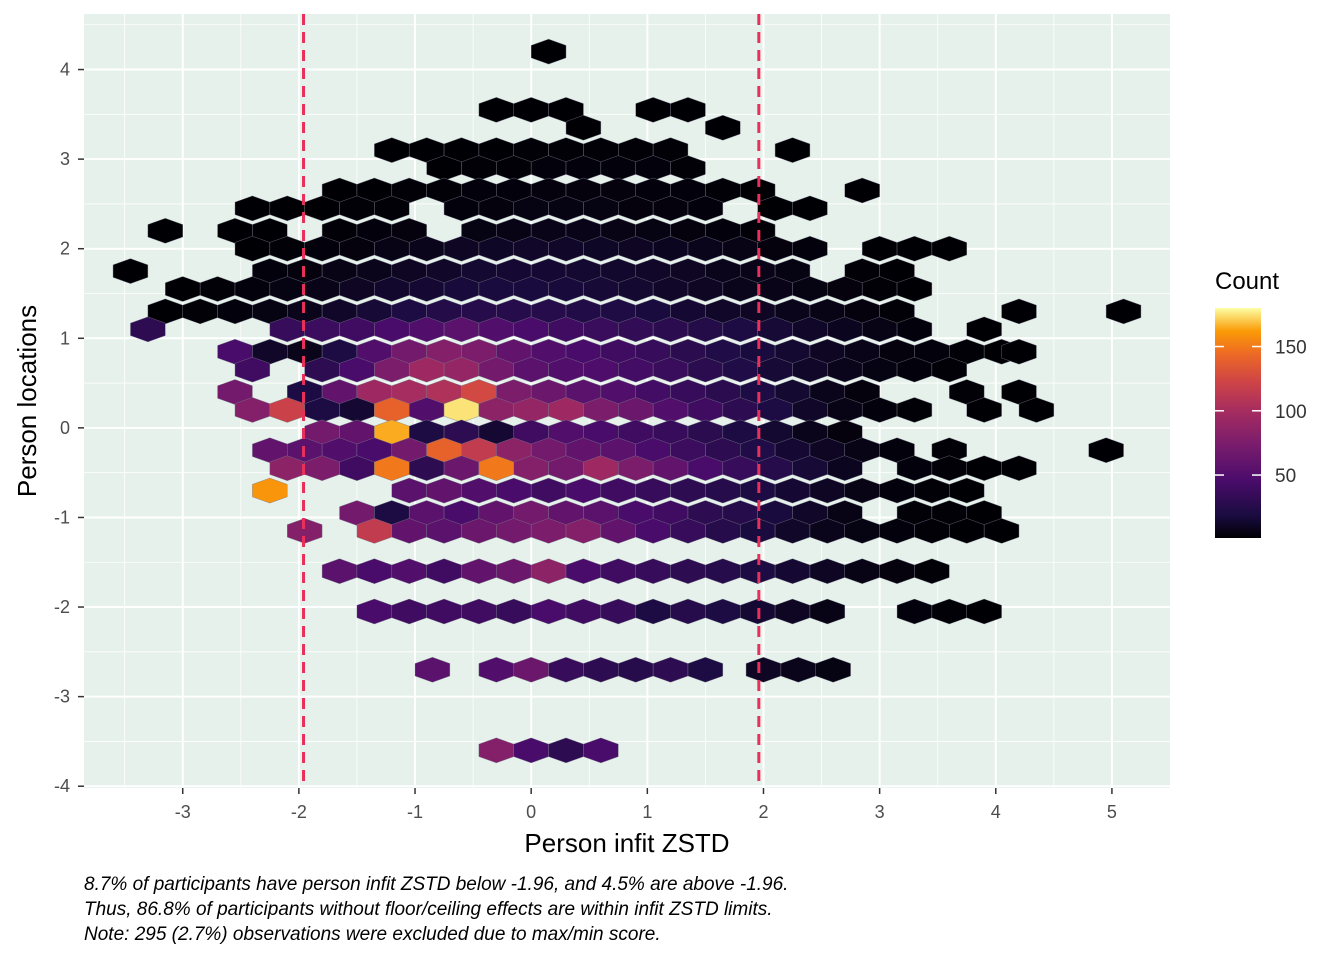 The width and height of the screenshot is (1344, 960). What do you see at coordinates (996, 812) in the screenshot?
I see `x-tick-label: 4` at bounding box center [996, 812].